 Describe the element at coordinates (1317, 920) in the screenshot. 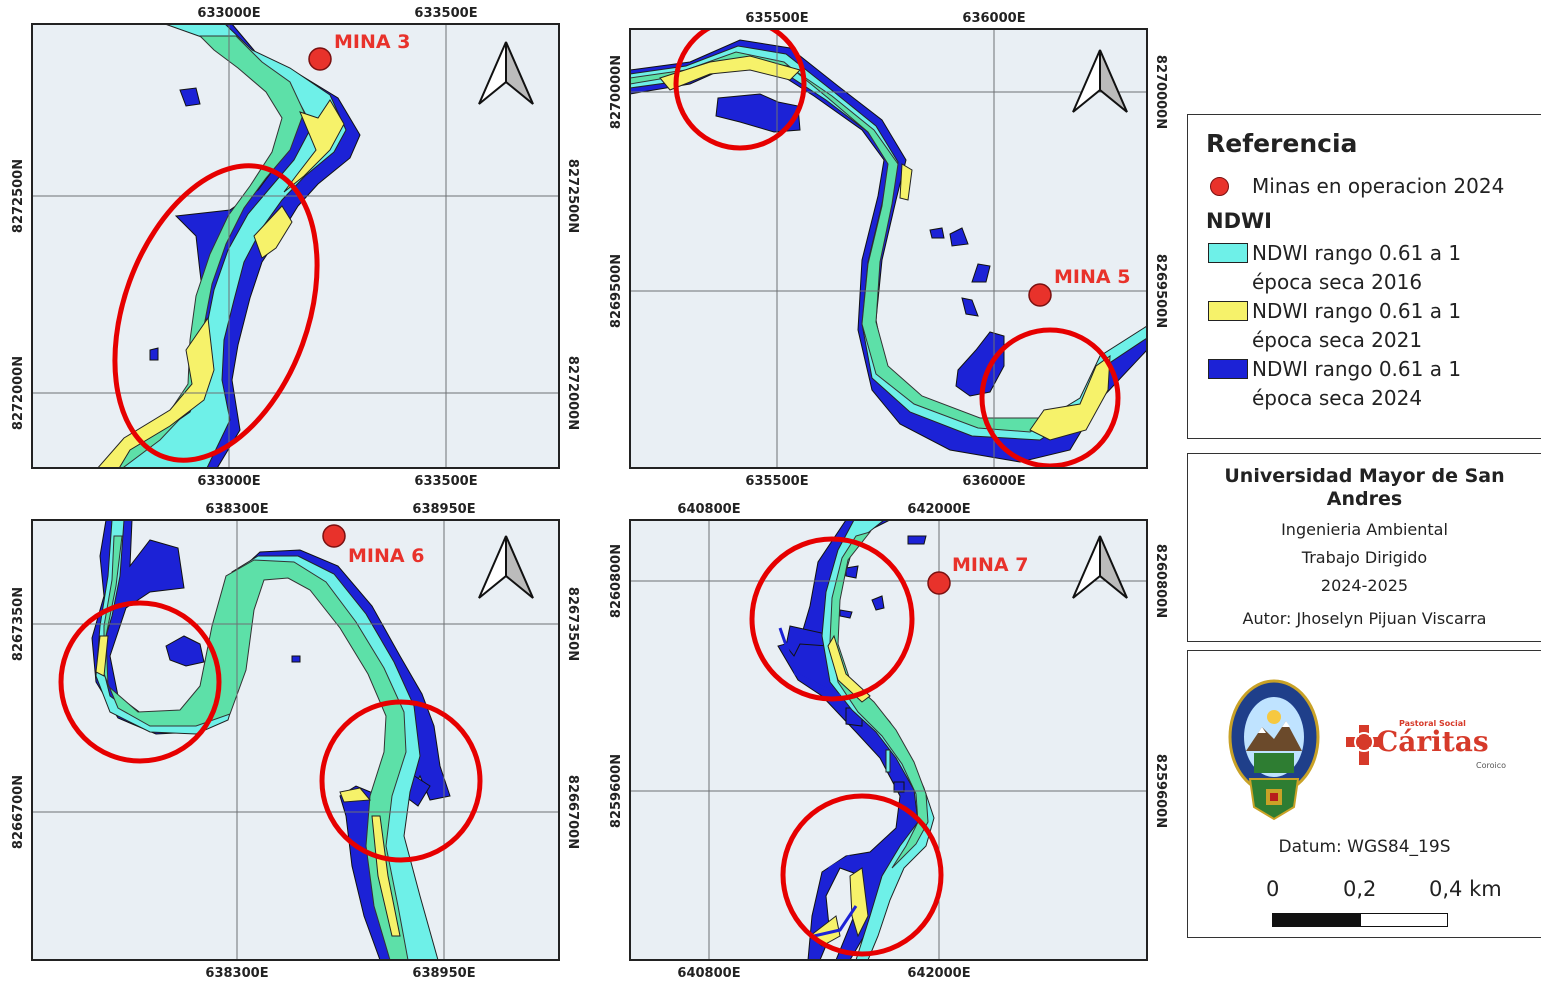

I see `scale-bar-segment` at that location.